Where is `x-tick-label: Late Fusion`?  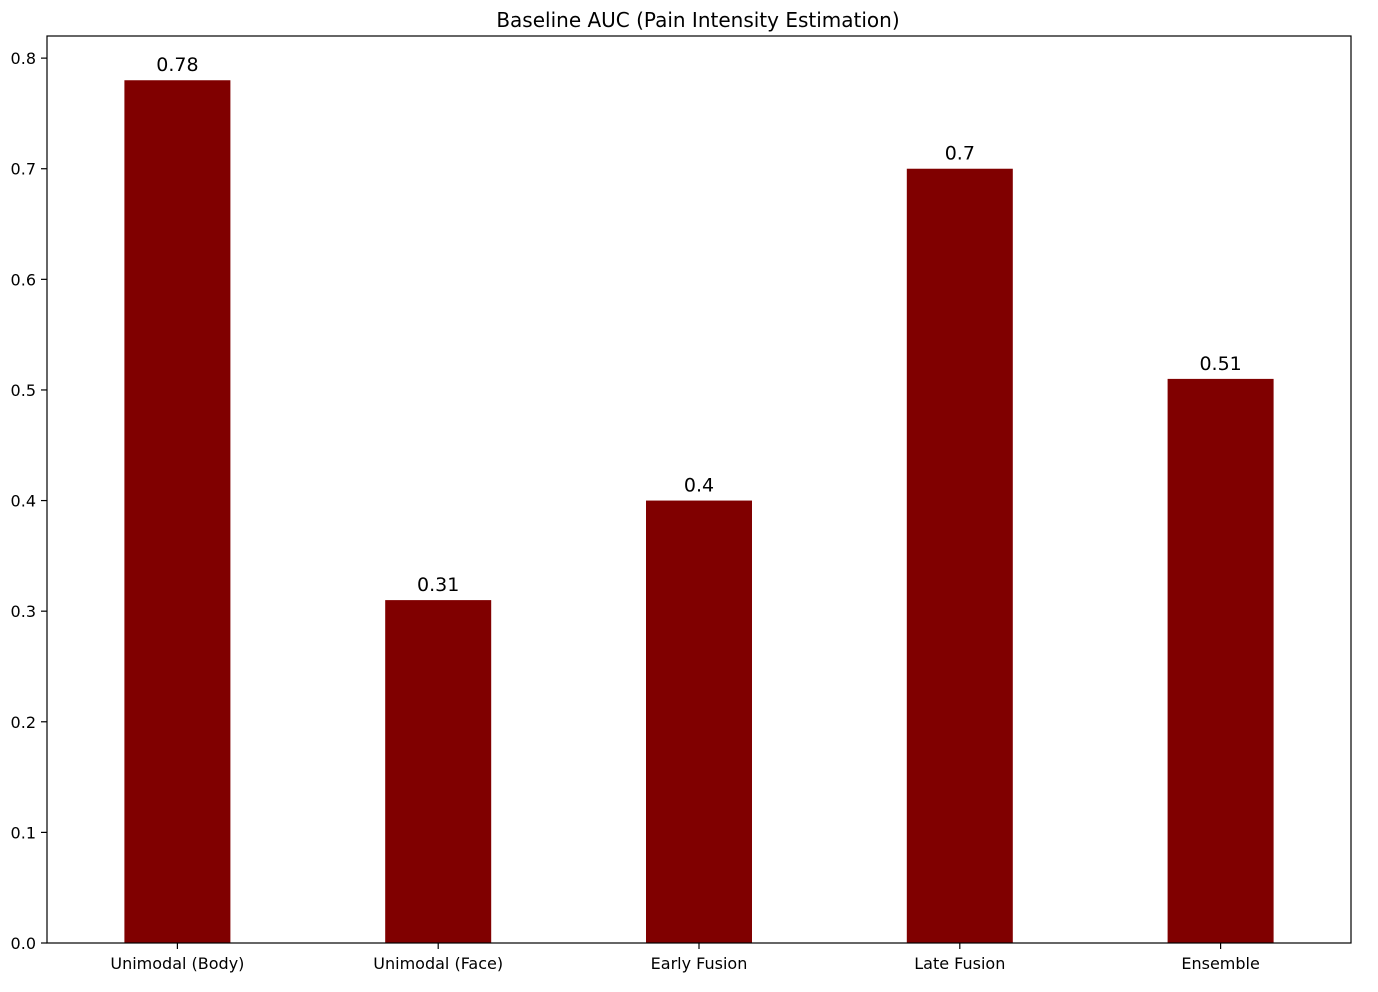 x-tick-label: Late Fusion is located at coordinates (959, 963).